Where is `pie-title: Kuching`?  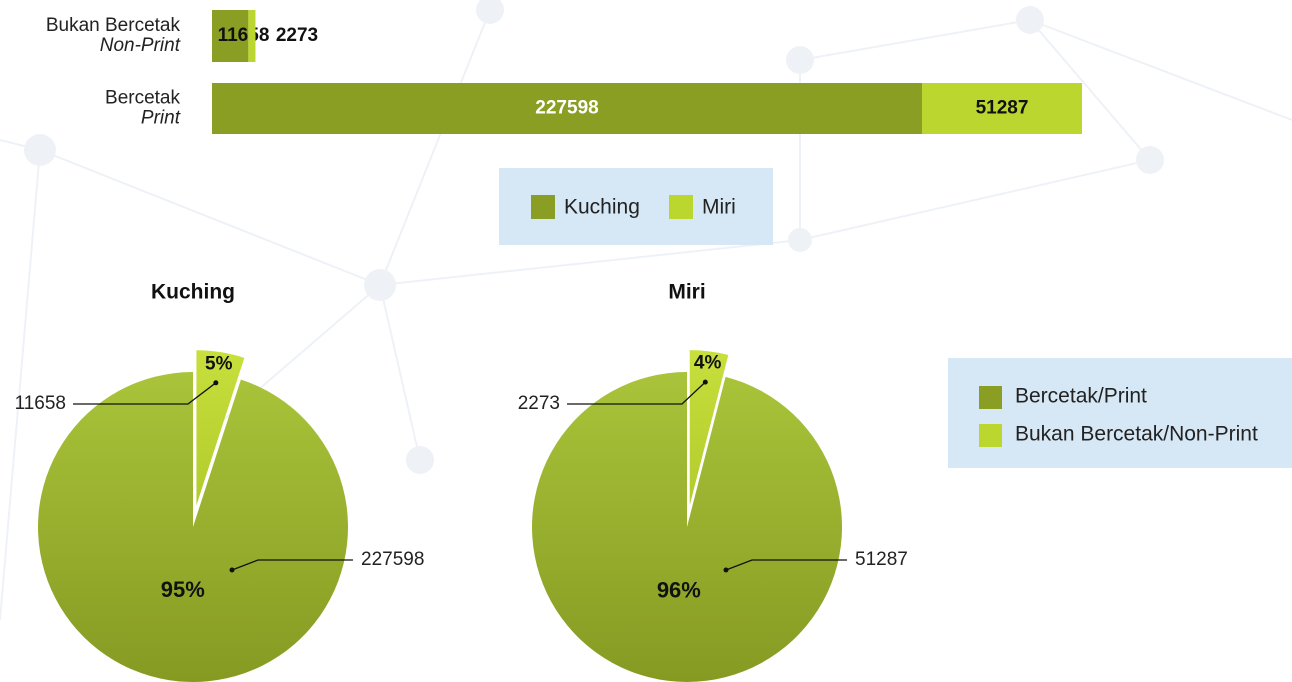 pie-title: Kuching is located at coordinates (193, 292).